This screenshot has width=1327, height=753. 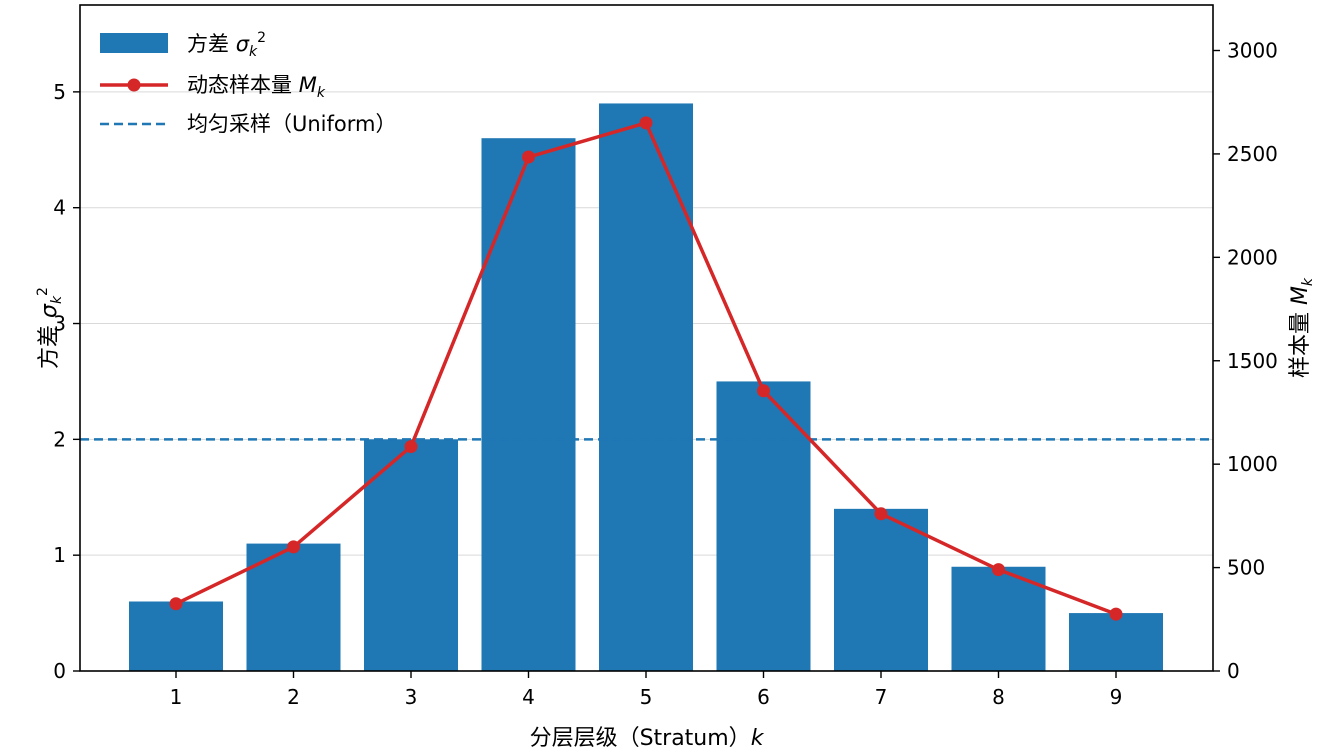 What do you see at coordinates (1252, 361) in the screenshot?
I see `y2-tick-label: 1500` at bounding box center [1252, 361].